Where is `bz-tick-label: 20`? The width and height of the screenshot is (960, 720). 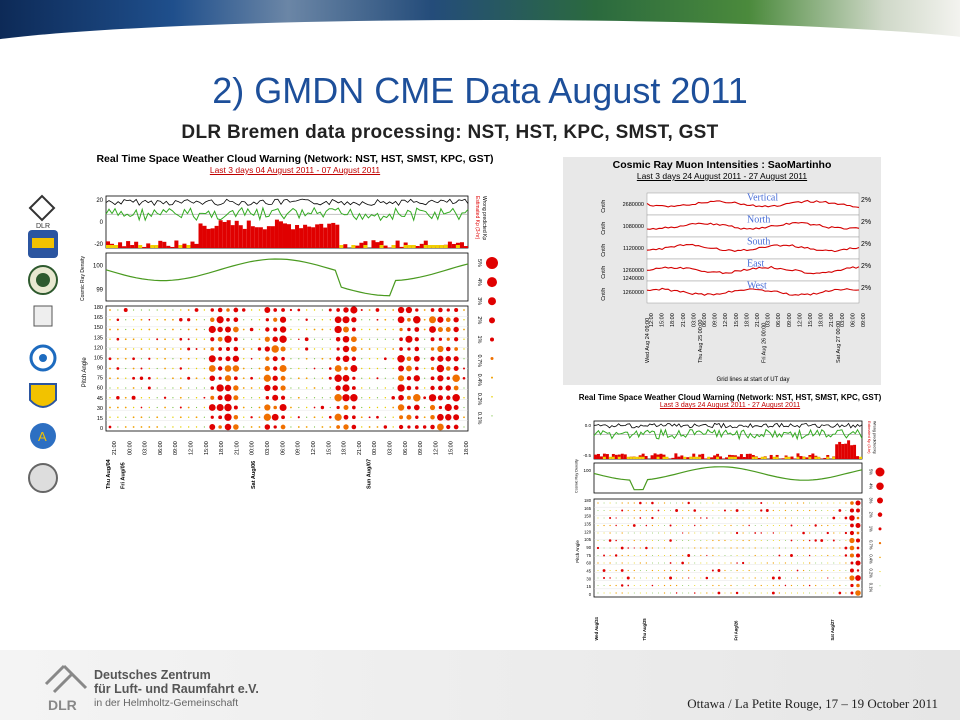
bz-tick-label: 20 is located at coordinates (99, 201).